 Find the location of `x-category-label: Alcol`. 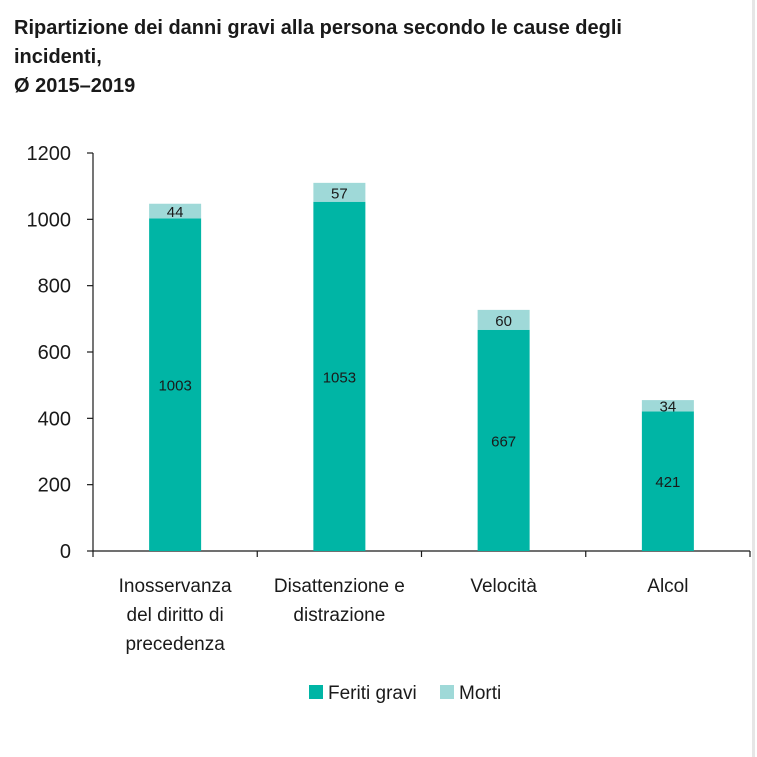

x-category-label: Alcol is located at coordinates (667, 586).